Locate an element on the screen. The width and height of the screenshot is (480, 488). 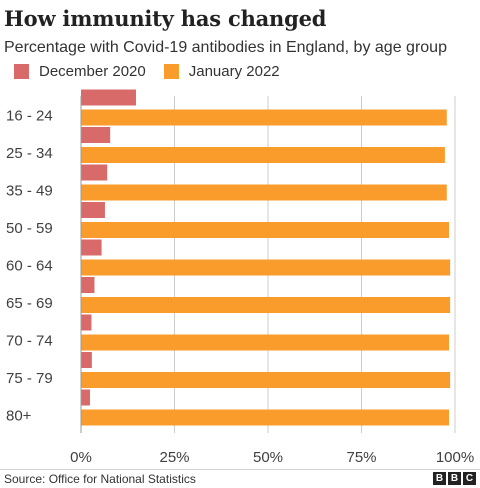
bbc-logo: B B C is located at coordinates (453, 478).